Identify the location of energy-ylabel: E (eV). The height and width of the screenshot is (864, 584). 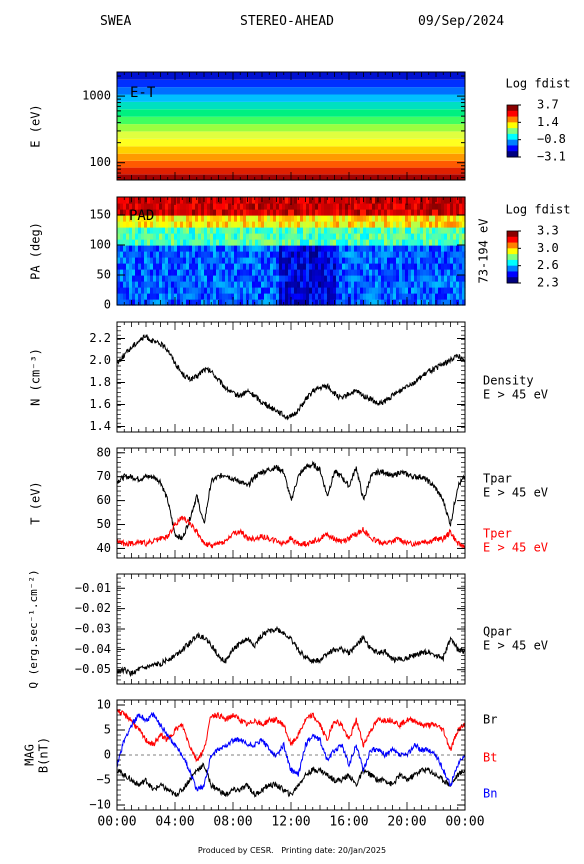
(36, 125).